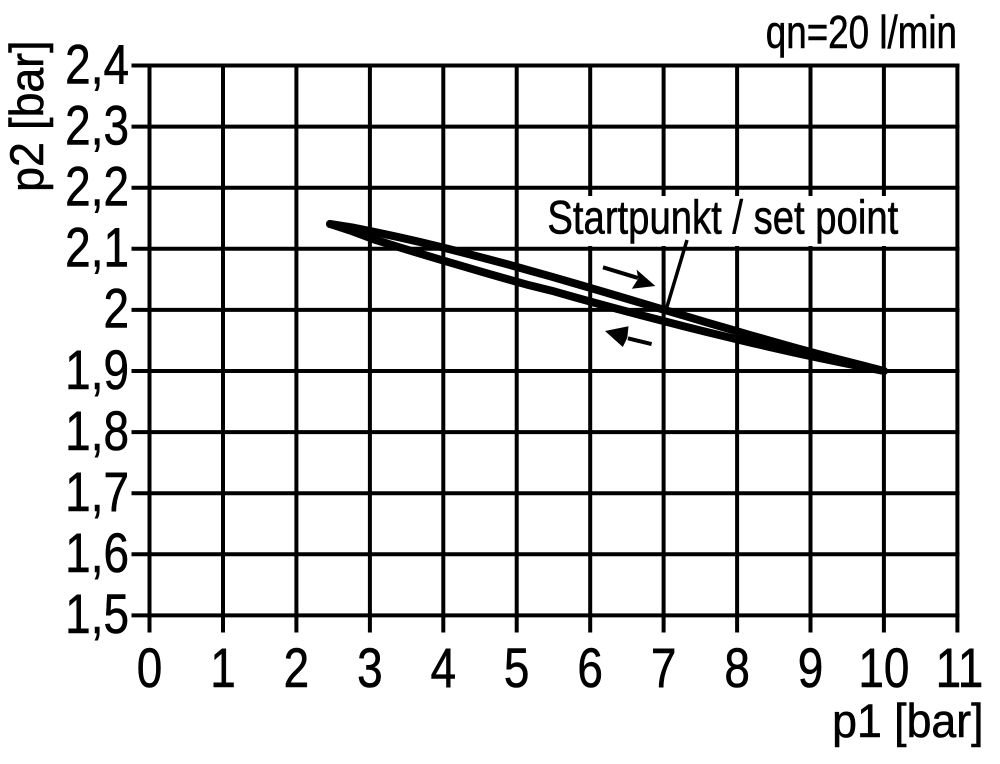  I want to click on svg-text: 1,5, so click(97, 614).